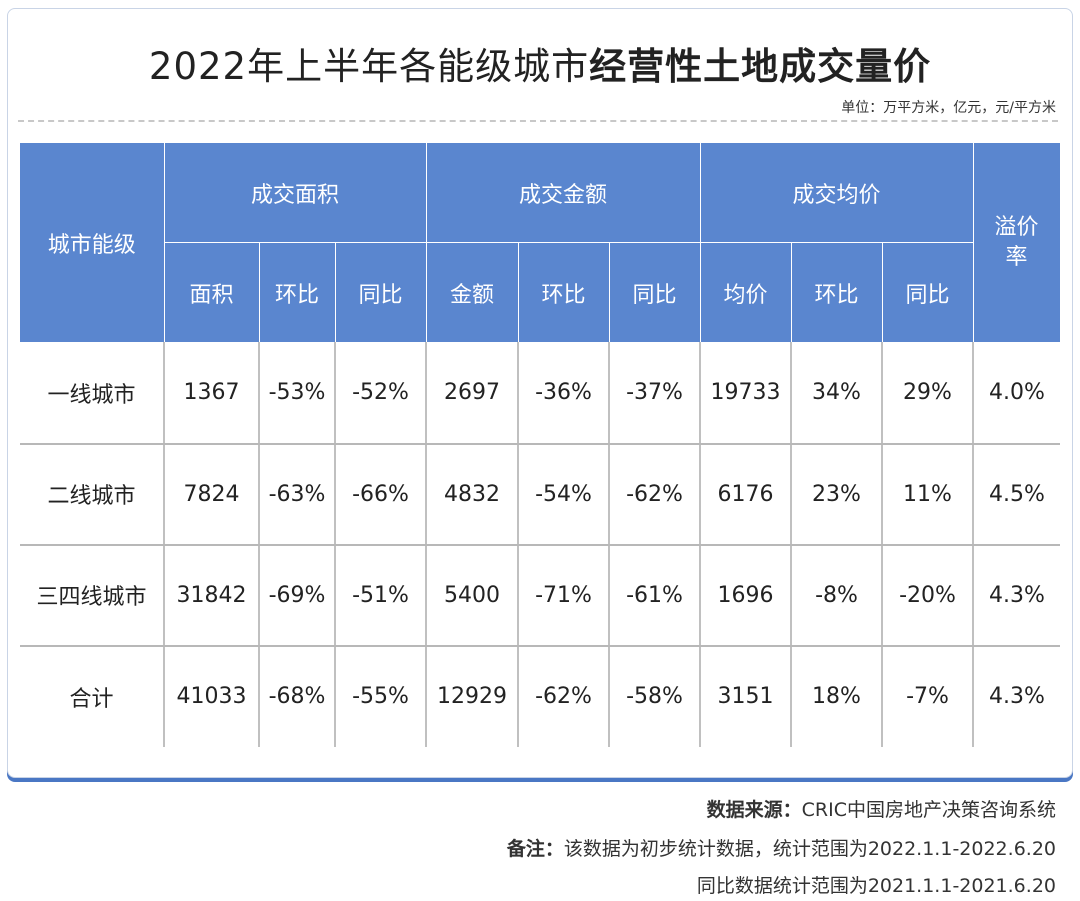  I want to click on unit-label: 单位：万平方米，亿元，元/平方米, so click(948, 108).